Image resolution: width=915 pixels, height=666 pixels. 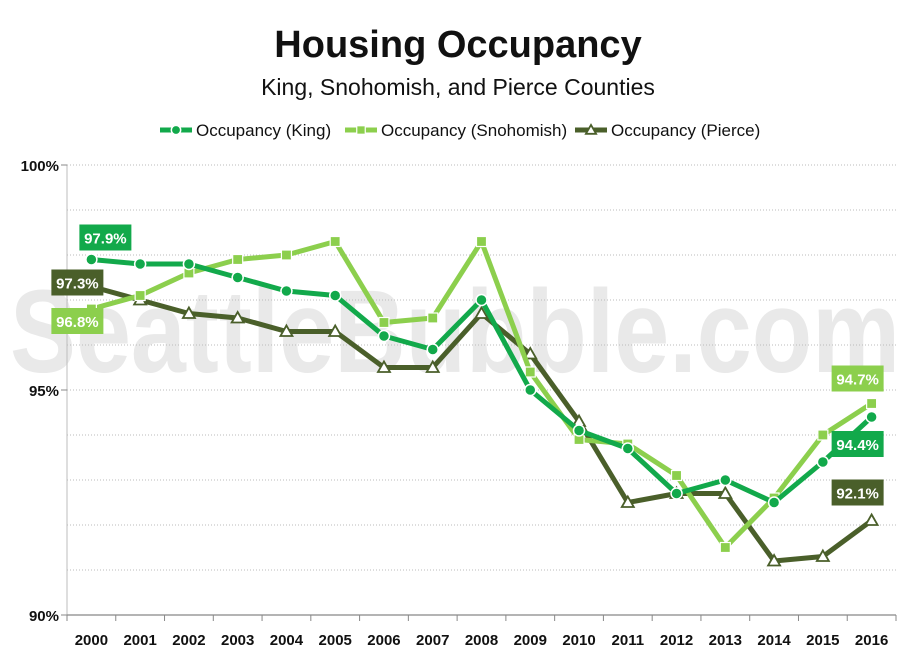 What do you see at coordinates (139, 640) in the screenshot?
I see `x-tick-label: 2001` at bounding box center [139, 640].